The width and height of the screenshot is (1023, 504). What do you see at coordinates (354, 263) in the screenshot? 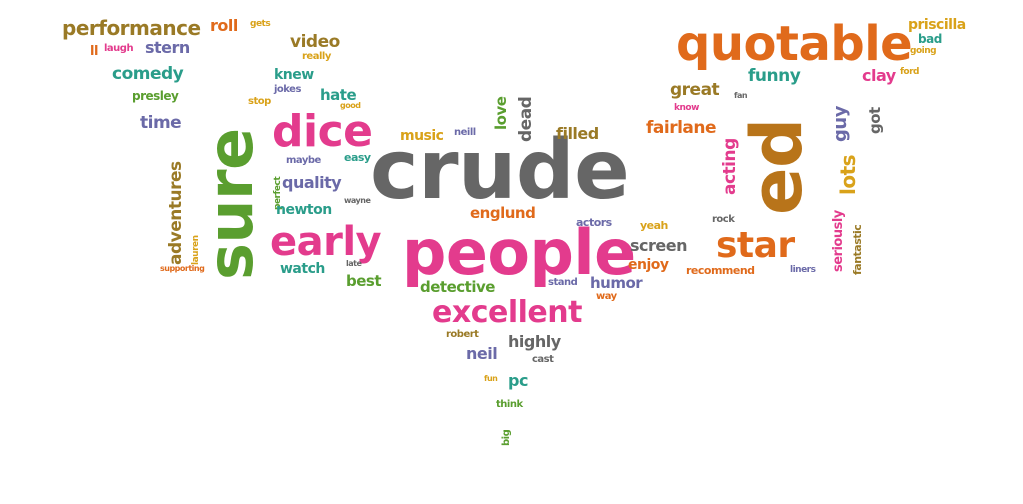
I see `word-late: late` at bounding box center [354, 263].